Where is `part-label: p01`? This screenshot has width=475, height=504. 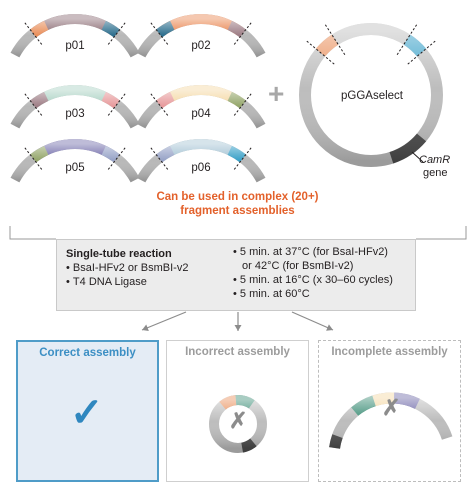 part-label: p01 is located at coordinates (75, 46).